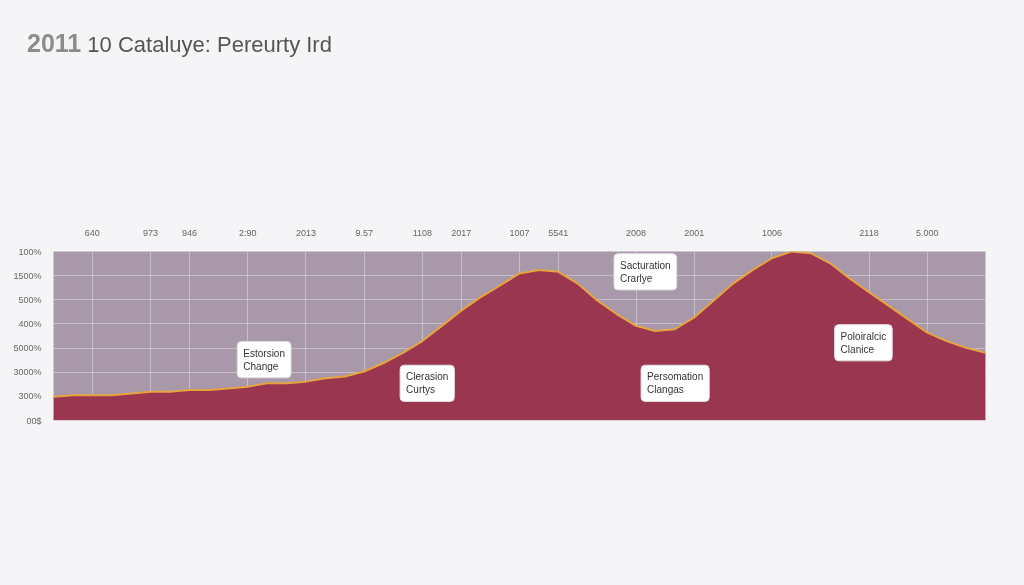  What do you see at coordinates (92, 232) in the screenshot?
I see `x-tick-label: 640` at bounding box center [92, 232].